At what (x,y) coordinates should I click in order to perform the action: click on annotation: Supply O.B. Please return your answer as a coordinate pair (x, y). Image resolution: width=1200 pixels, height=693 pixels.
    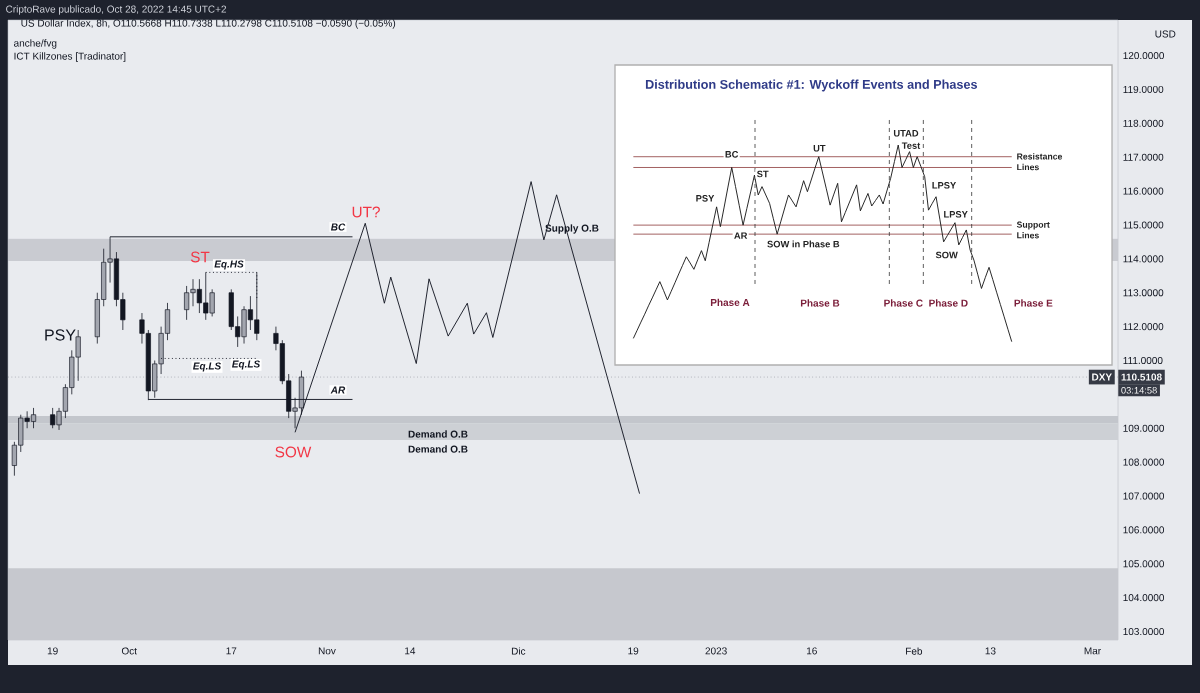
    Looking at the image, I should click on (572, 229).